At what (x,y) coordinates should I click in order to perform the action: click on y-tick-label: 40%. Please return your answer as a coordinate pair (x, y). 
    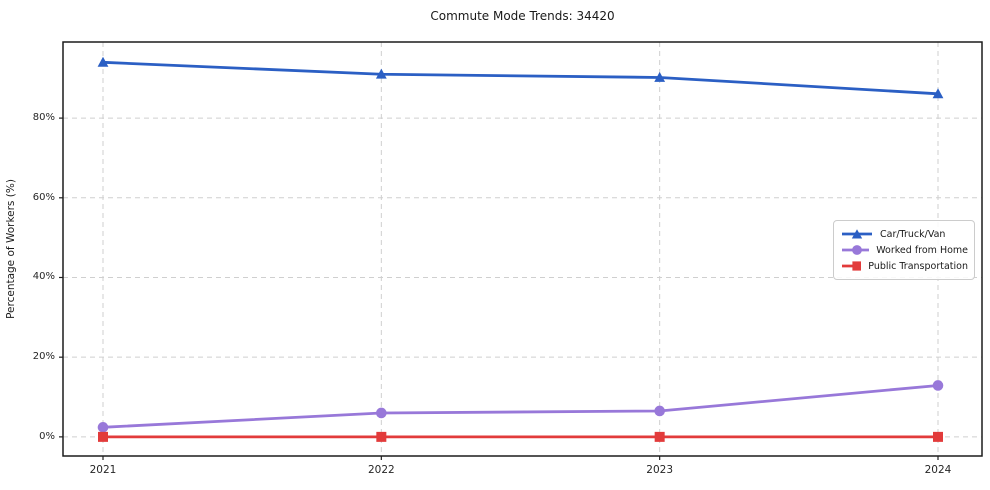
    Looking at the image, I should click on (43, 277).